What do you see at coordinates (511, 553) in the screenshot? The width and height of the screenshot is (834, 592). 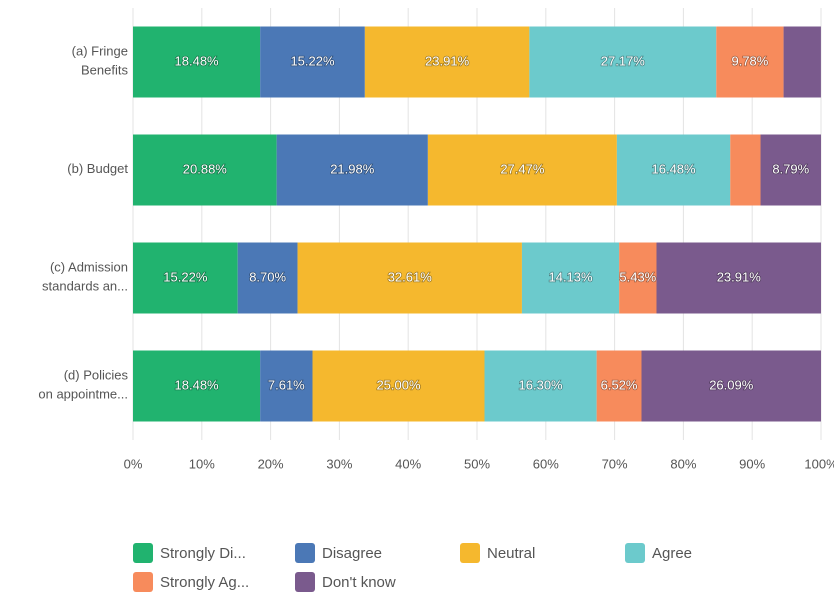 I see `legend-label: Neutral` at bounding box center [511, 553].